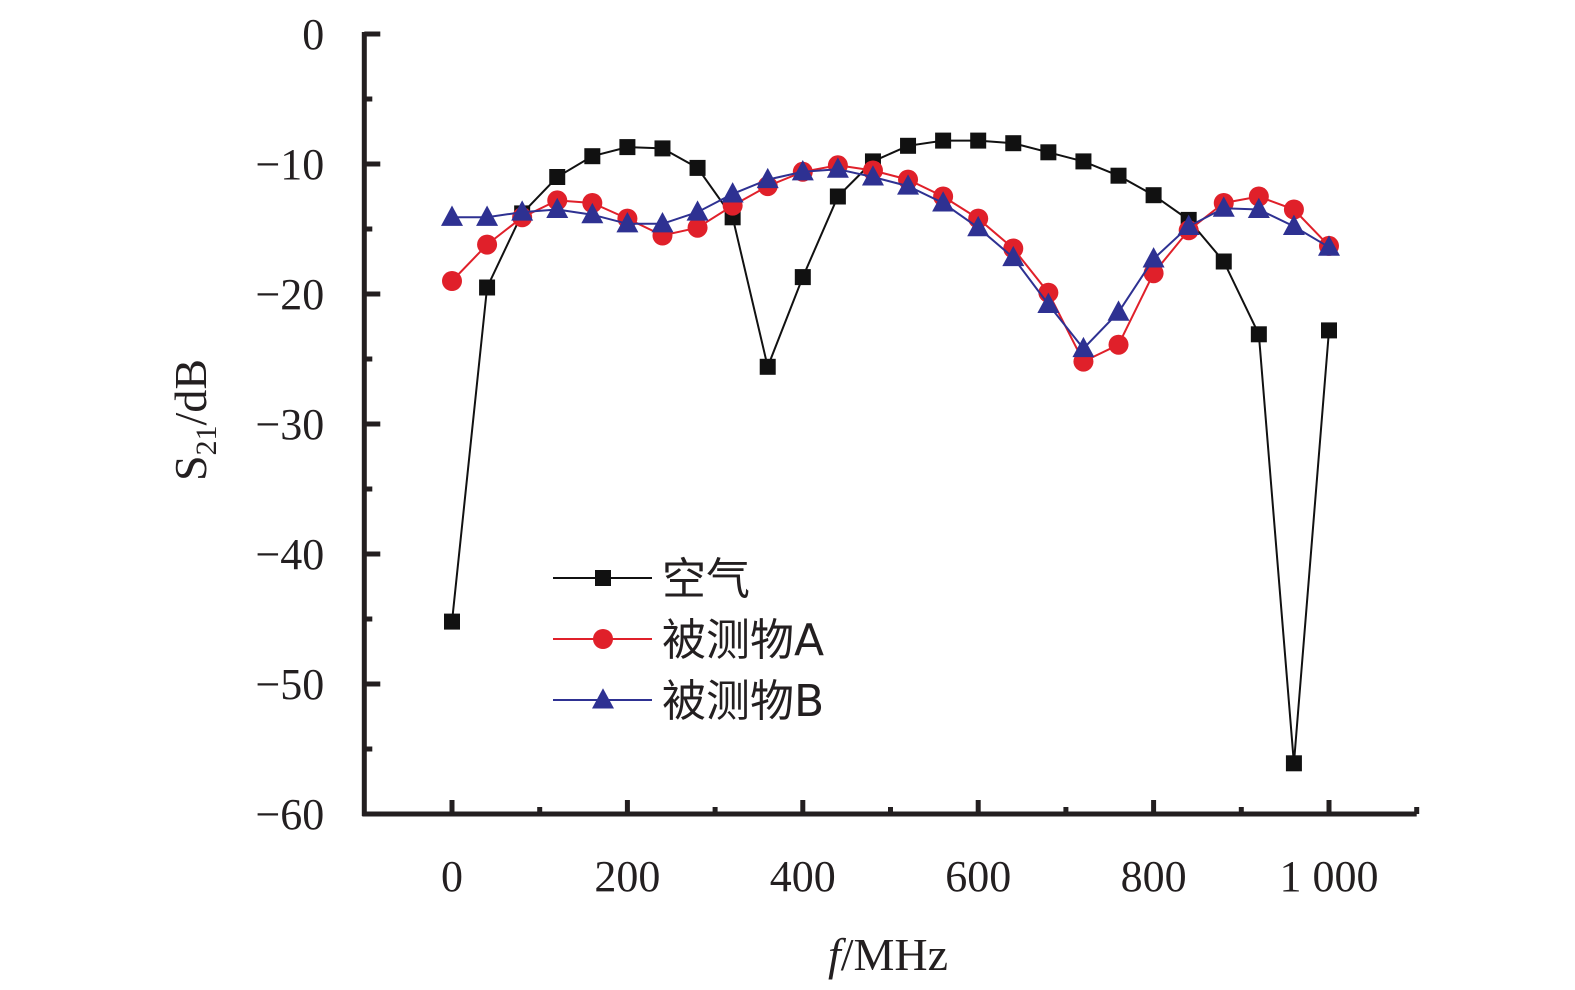 The height and width of the screenshot is (990, 1575). What do you see at coordinates (289, 294) in the screenshot?
I see `y-tick-label: −20` at bounding box center [289, 294].